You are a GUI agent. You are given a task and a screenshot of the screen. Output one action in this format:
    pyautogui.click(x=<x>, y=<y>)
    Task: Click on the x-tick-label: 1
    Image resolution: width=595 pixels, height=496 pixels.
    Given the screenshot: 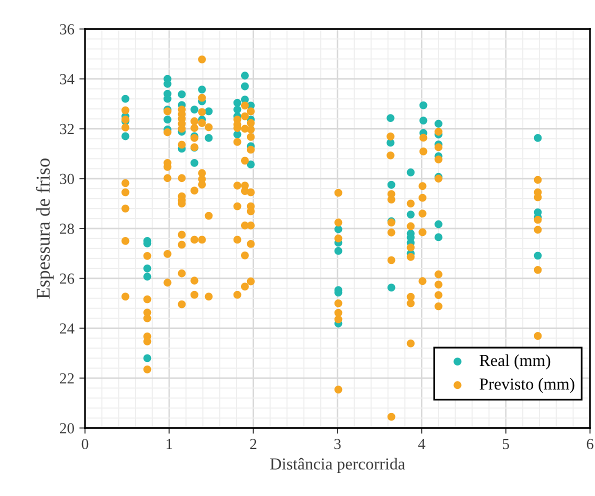 What is the action you would take?
    pyautogui.click(x=169, y=444)
    